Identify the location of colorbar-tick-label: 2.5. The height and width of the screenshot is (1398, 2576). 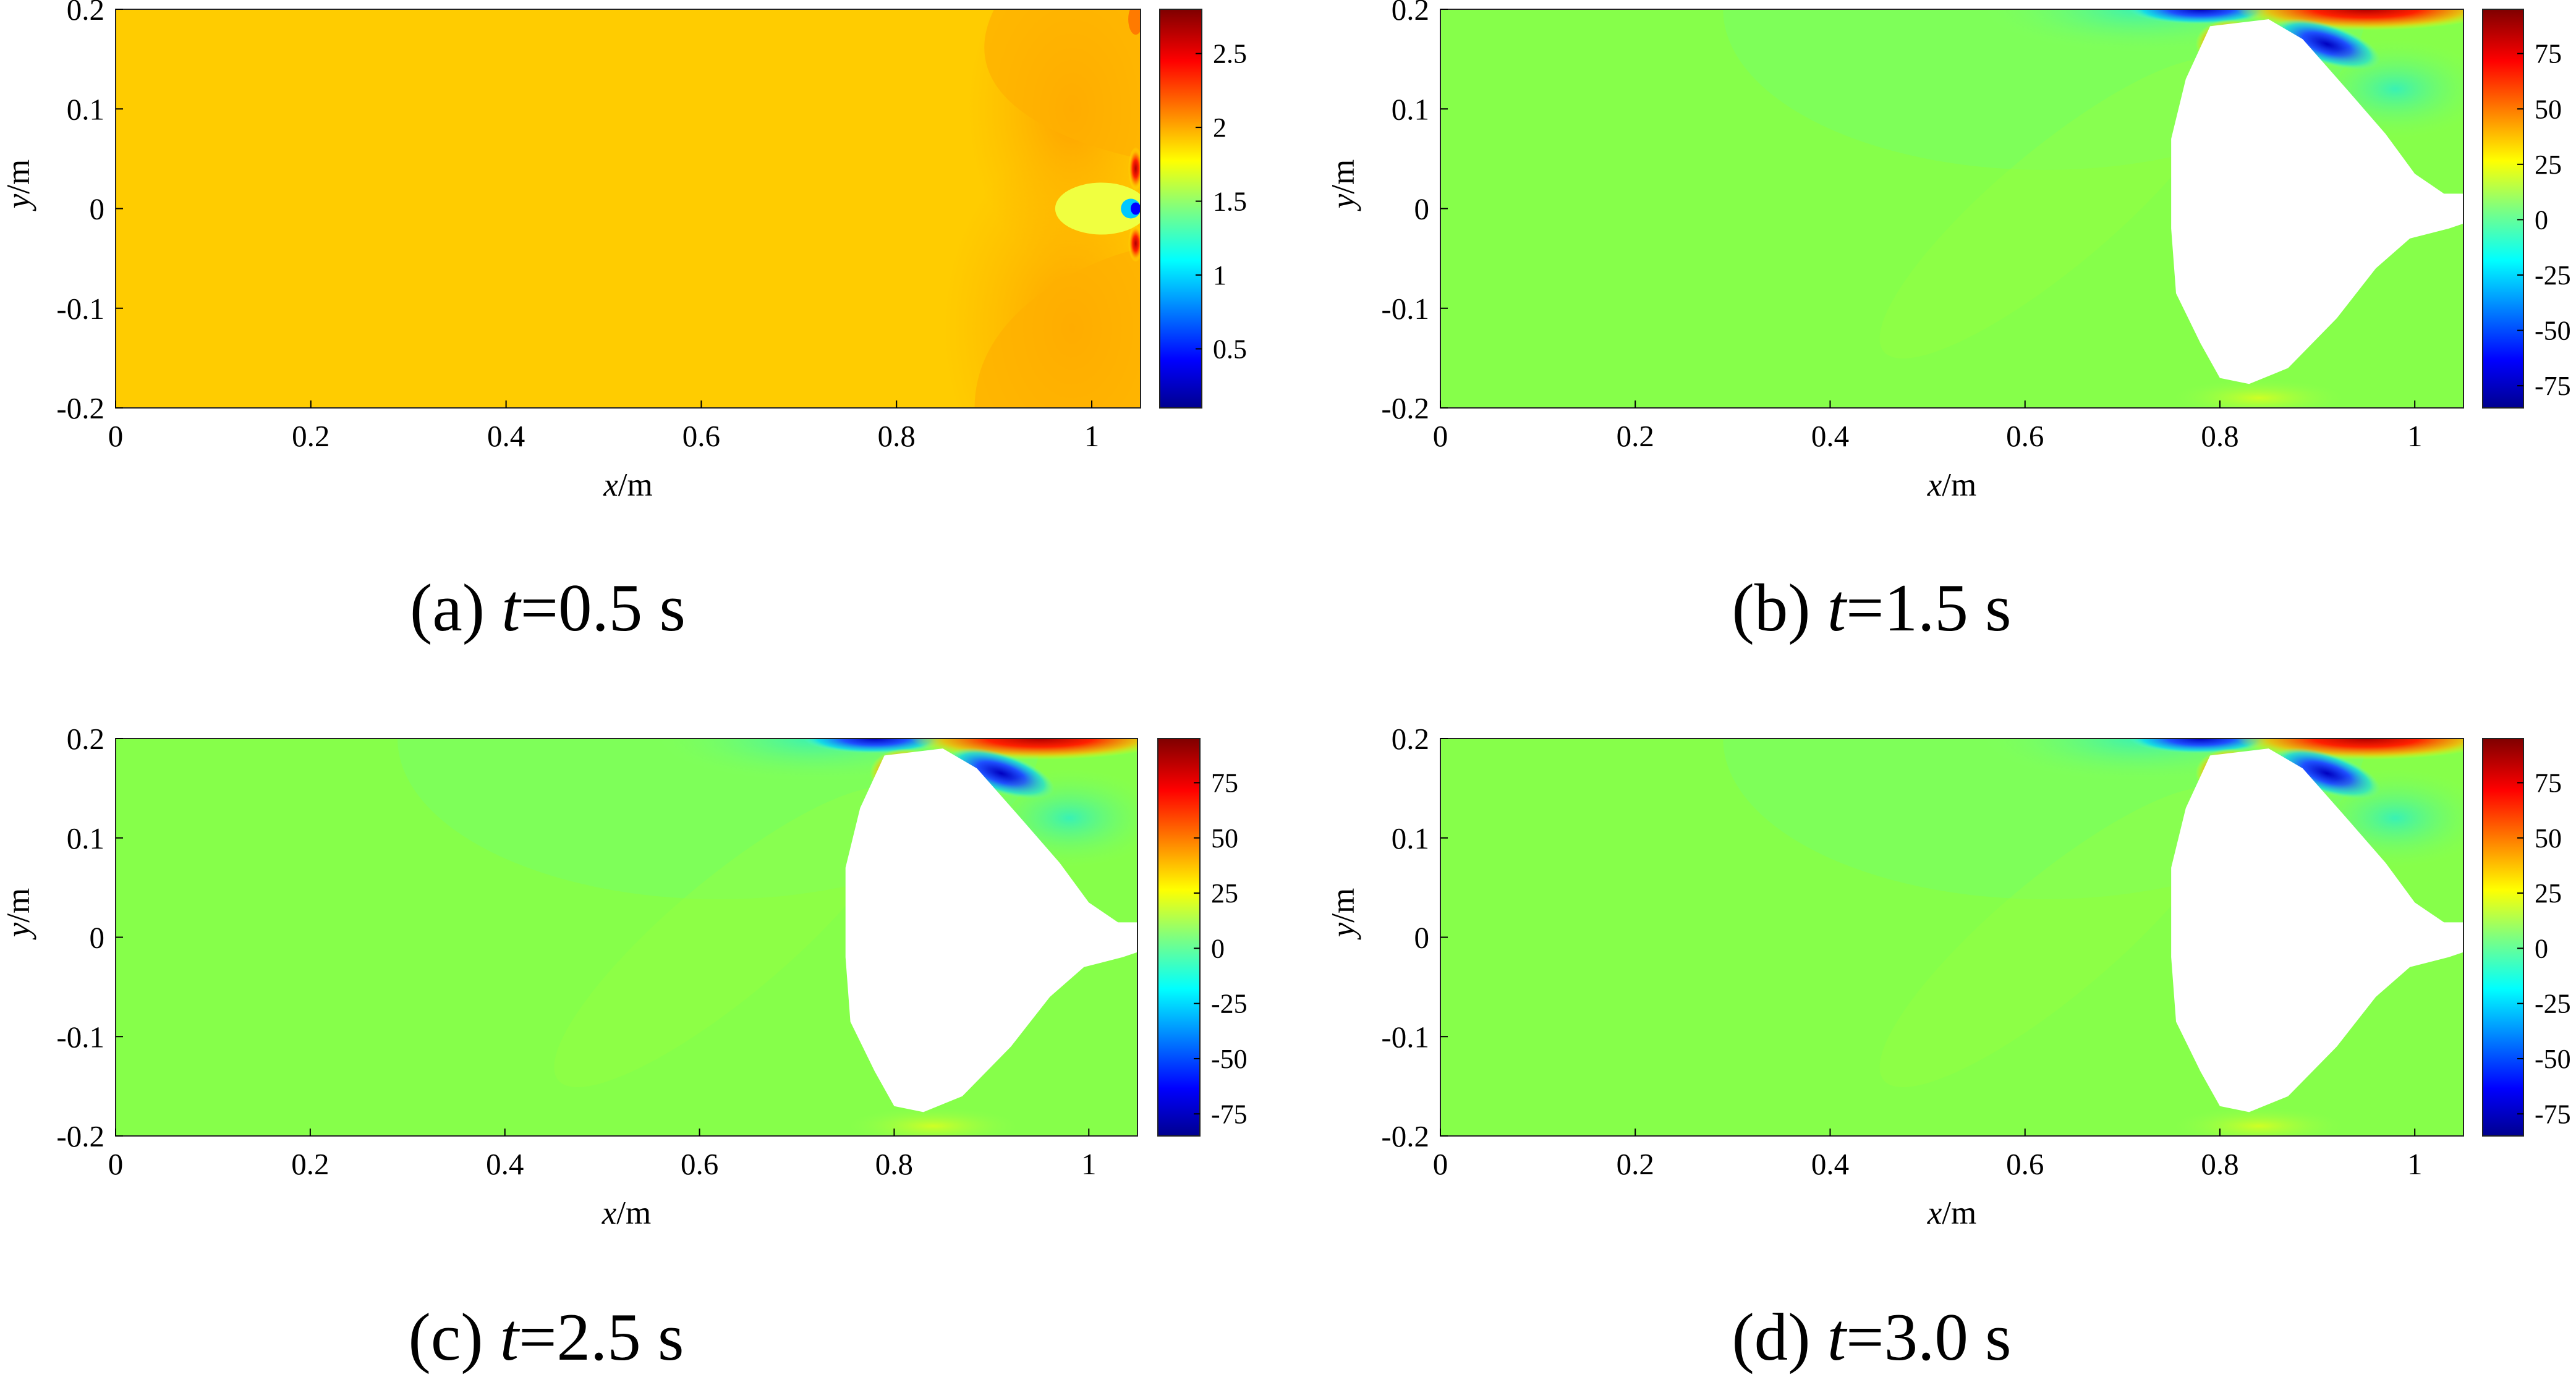
(1230, 54).